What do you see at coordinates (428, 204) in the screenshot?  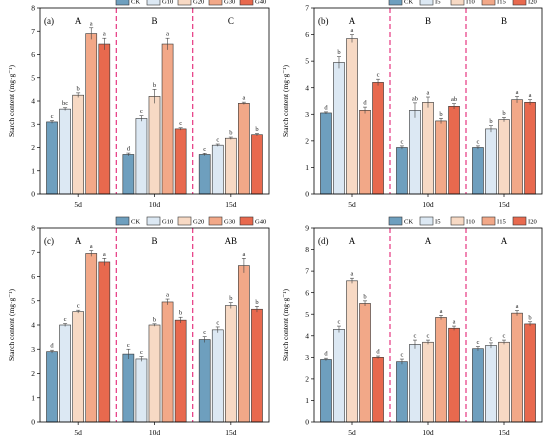 I see `x-tick-label: 10d` at bounding box center [428, 204].